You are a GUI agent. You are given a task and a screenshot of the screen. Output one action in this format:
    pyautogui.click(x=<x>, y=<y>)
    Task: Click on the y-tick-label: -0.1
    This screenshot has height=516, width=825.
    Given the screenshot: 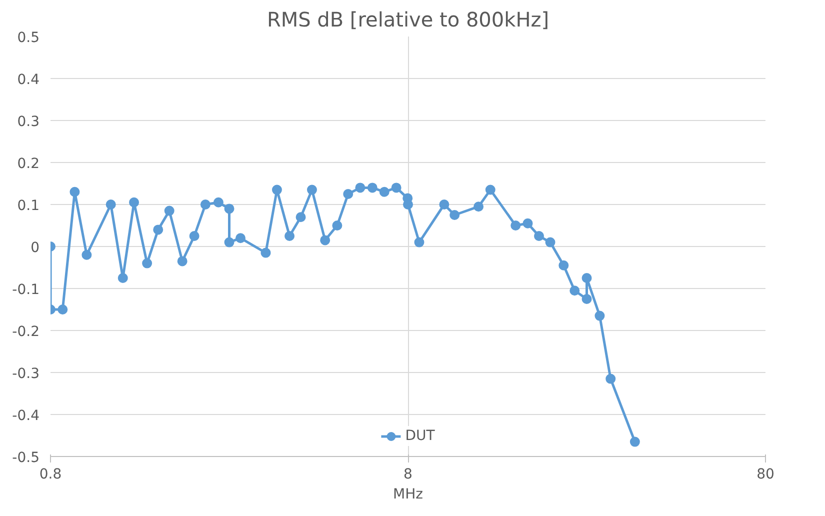 What is the action you would take?
    pyautogui.click(x=26, y=290)
    